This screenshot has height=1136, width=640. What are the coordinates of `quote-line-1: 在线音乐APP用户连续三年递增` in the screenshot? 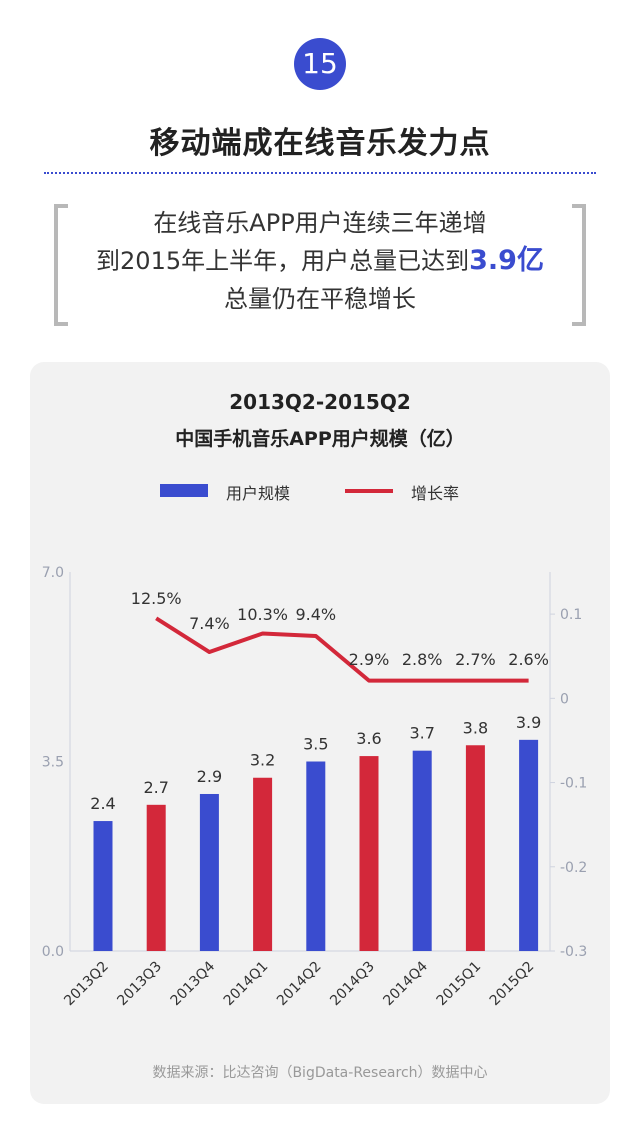 It's located at (320, 223).